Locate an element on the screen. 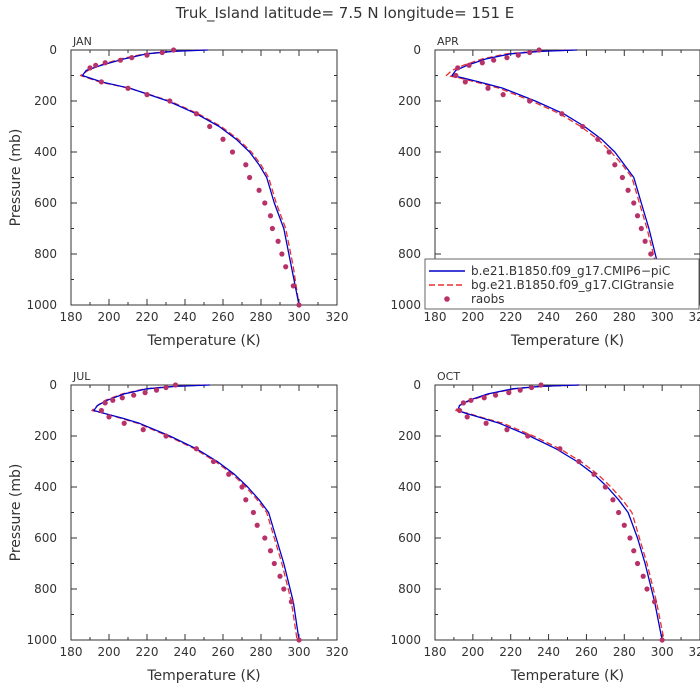 The width and height of the screenshot is (700, 700). y-tick-label: 1000 is located at coordinates (41, 305).